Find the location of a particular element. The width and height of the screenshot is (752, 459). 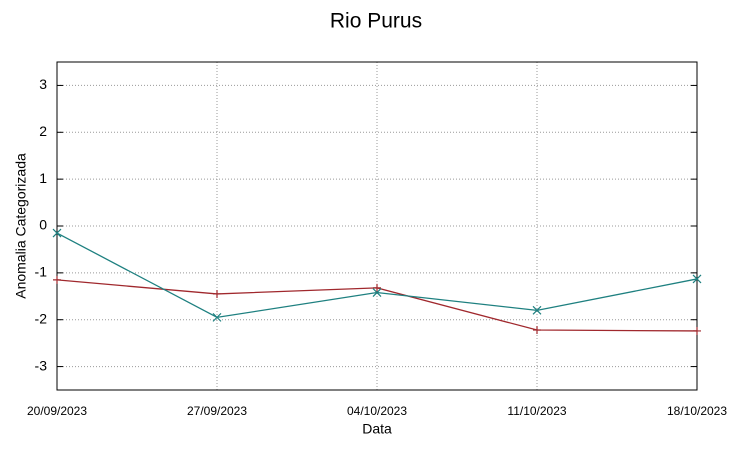

x-tick-label: 18/10/2023 is located at coordinates (697, 411).